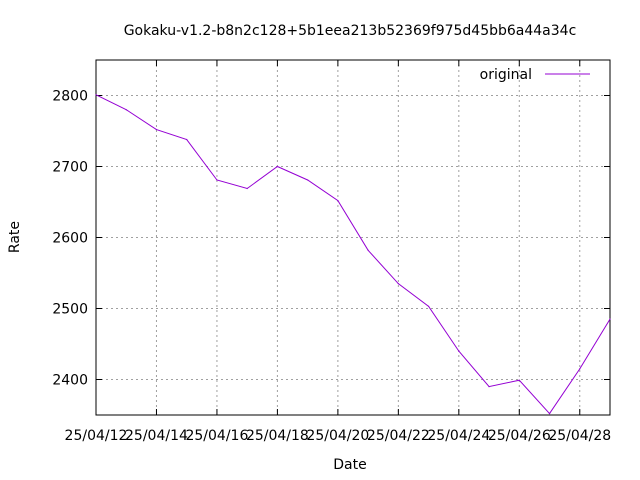  I want to click on y-tick-label: 2800, so click(70, 97).